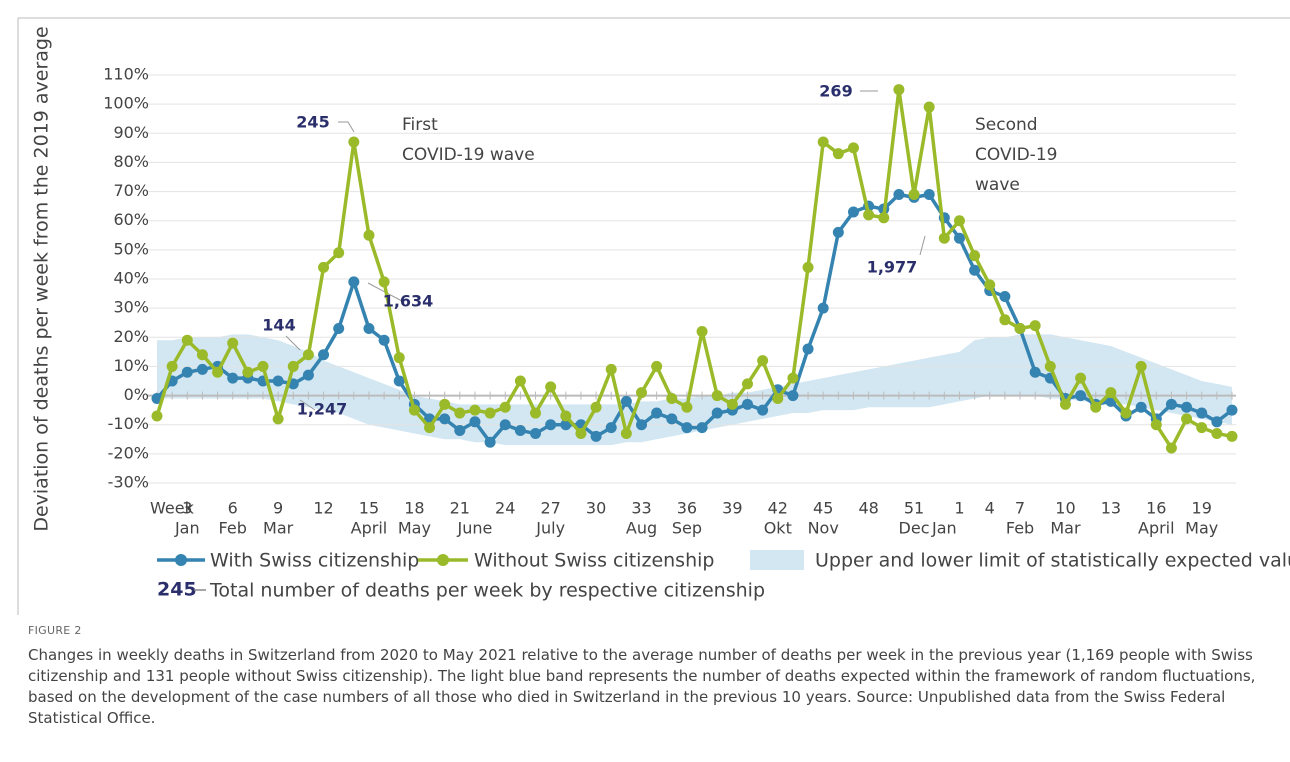 This screenshot has width=1290, height=762. Describe the element at coordinates (233, 528) in the screenshot. I see `month-label: Feb` at that location.